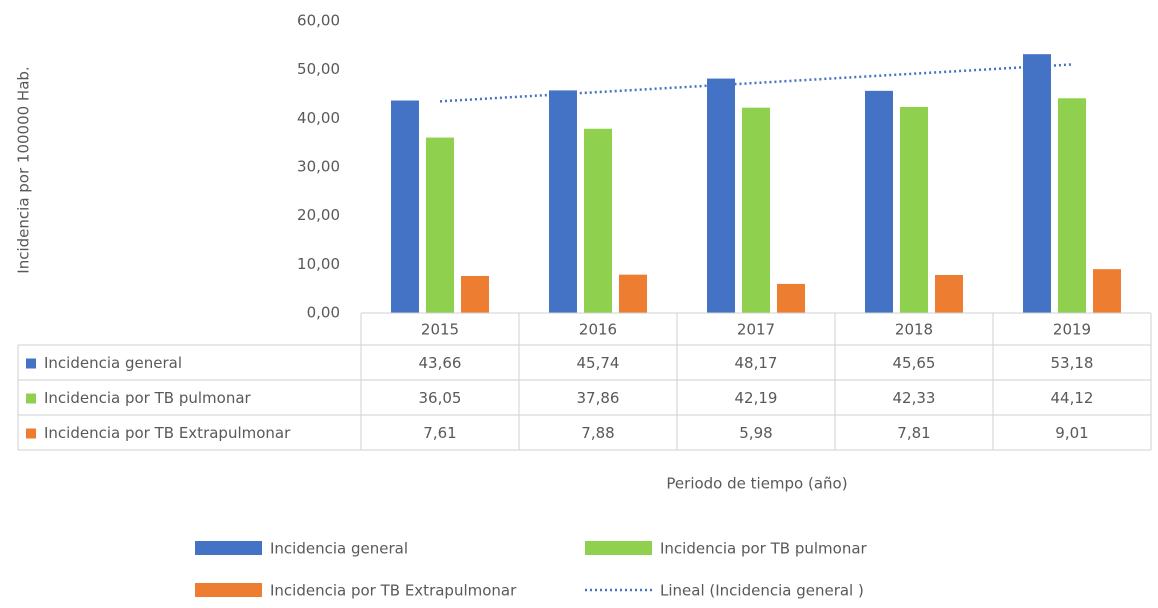 The image size is (1158, 608). Describe the element at coordinates (756, 398) in the screenshot. I see `table-cell: 42,19` at that location.